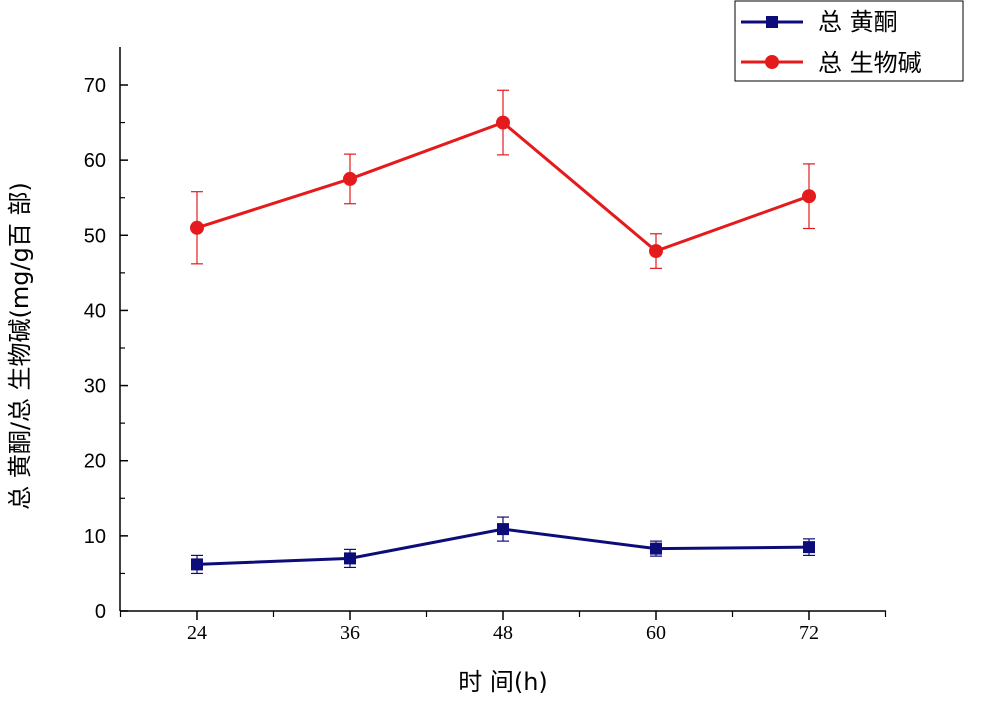 This screenshot has width=1000, height=701. I want to click on legend-marker-flavonoids, so click(772, 22).